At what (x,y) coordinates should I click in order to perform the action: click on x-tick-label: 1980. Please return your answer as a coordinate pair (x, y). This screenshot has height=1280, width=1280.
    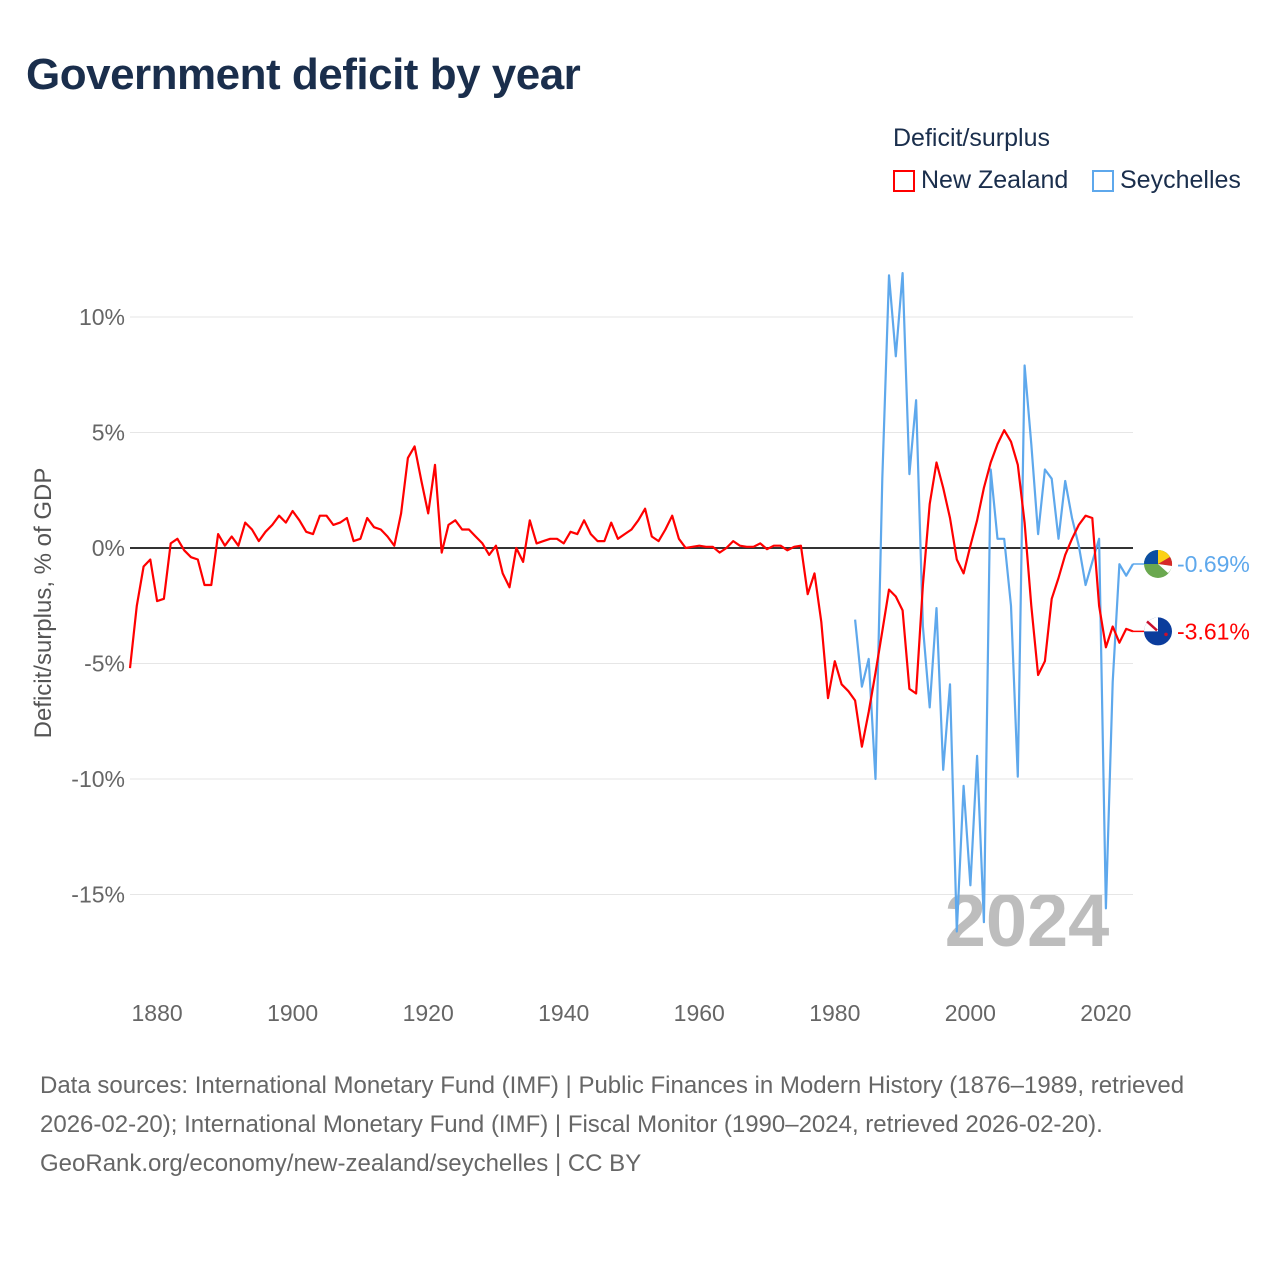
    Looking at the image, I should click on (834, 1013).